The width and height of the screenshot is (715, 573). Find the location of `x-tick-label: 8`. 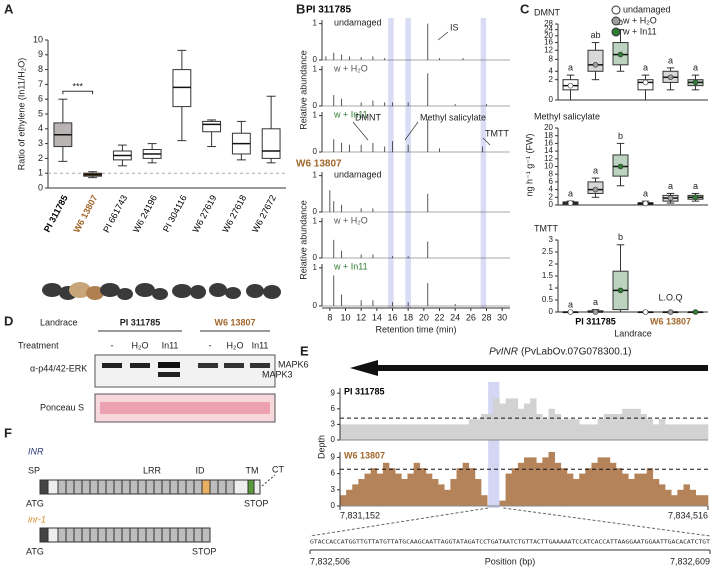

x-tick-label: 8 is located at coordinates (329, 317).